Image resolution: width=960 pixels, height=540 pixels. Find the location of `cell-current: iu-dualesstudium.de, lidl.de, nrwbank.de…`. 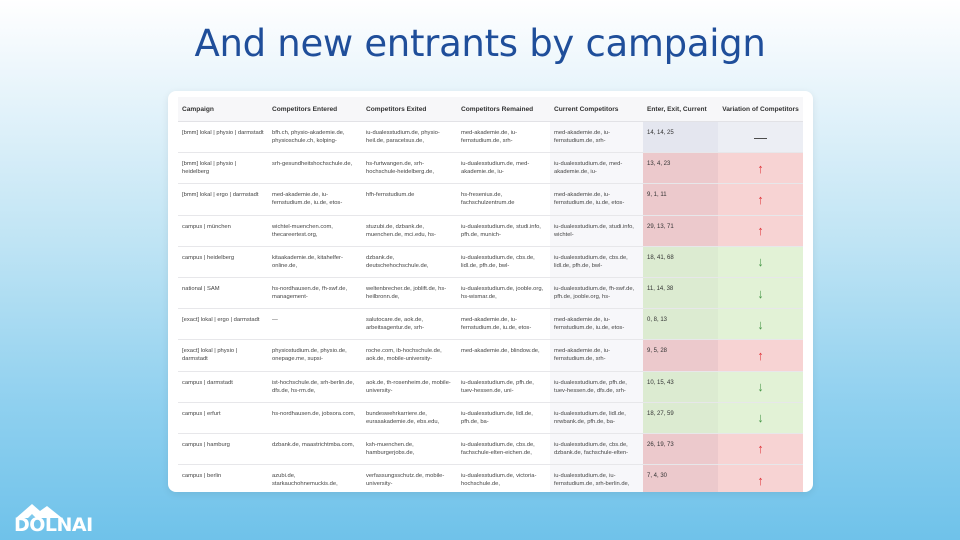

cell-current: iu-dualesstudium.de, lidl.de, nrwbank.de… is located at coordinates (596, 418).